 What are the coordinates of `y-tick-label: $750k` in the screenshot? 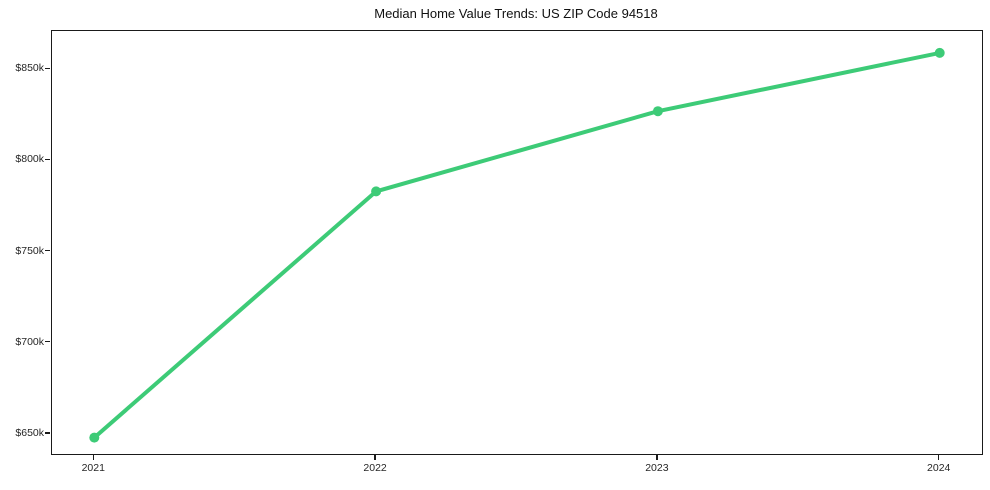 It's located at (29, 250).